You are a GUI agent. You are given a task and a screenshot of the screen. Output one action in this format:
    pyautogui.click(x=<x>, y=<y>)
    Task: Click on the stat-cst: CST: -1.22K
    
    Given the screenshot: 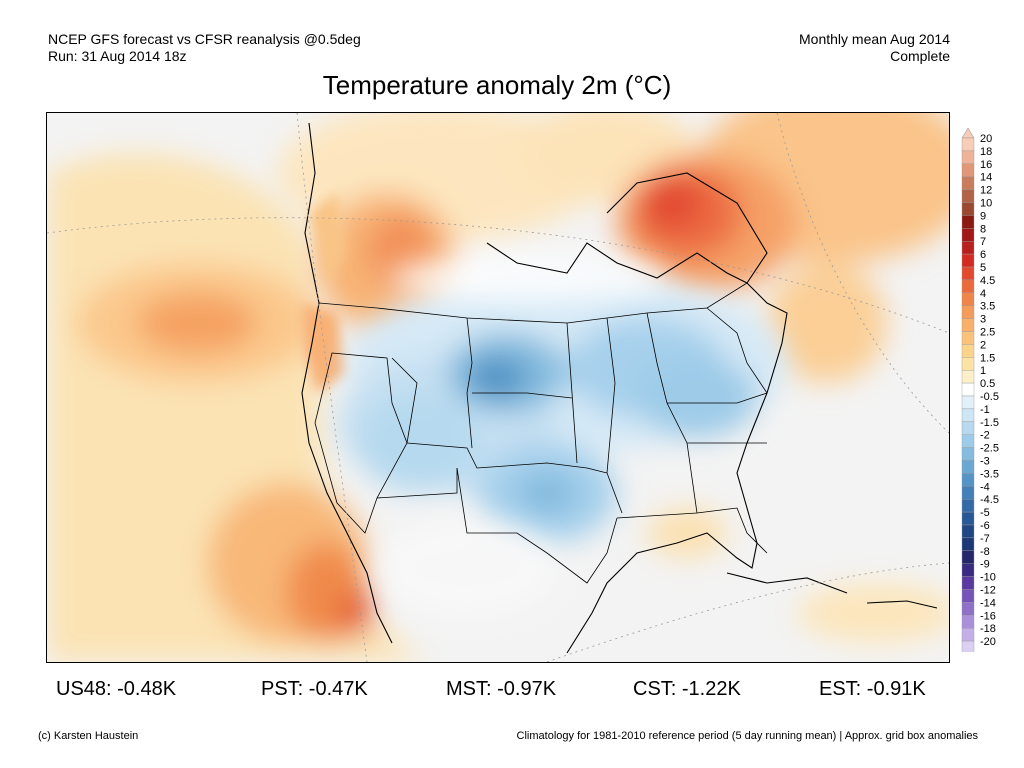 What is the action you would take?
    pyautogui.click(x=687, y=689)
    